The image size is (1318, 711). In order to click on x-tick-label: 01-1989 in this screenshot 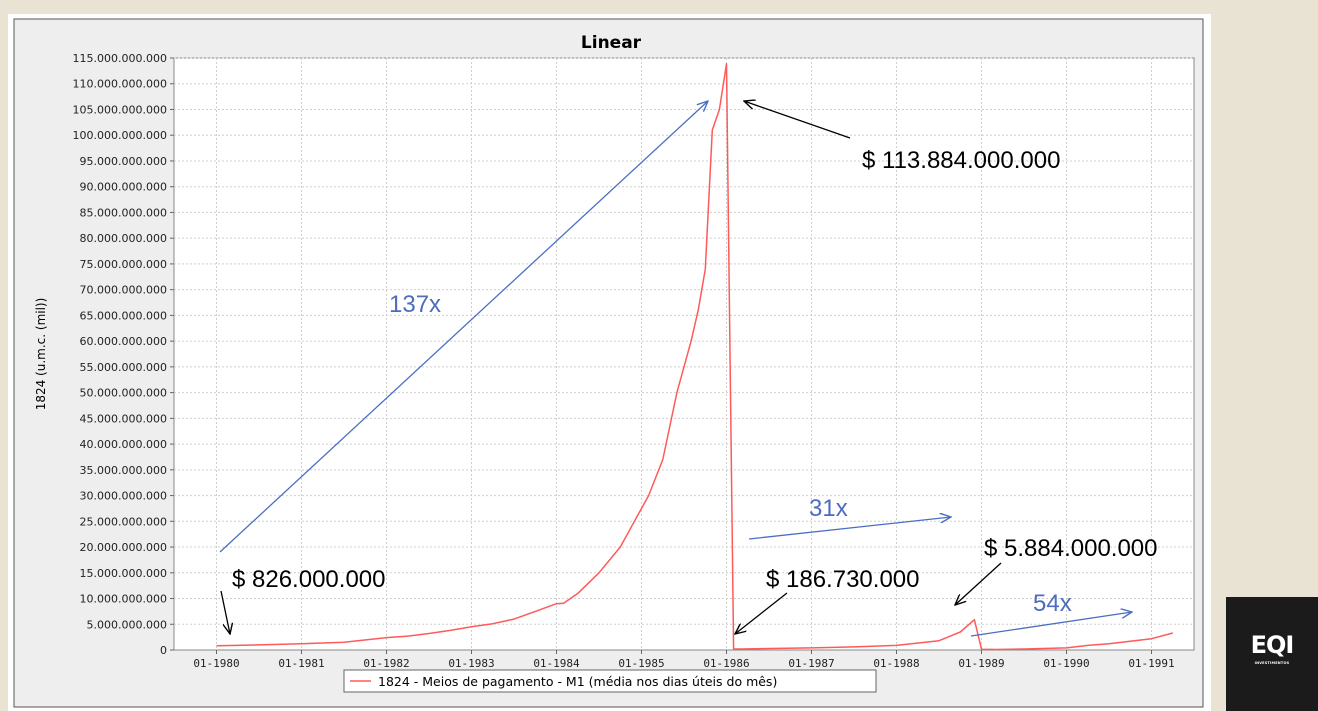, I will do `click(981, 663)`.